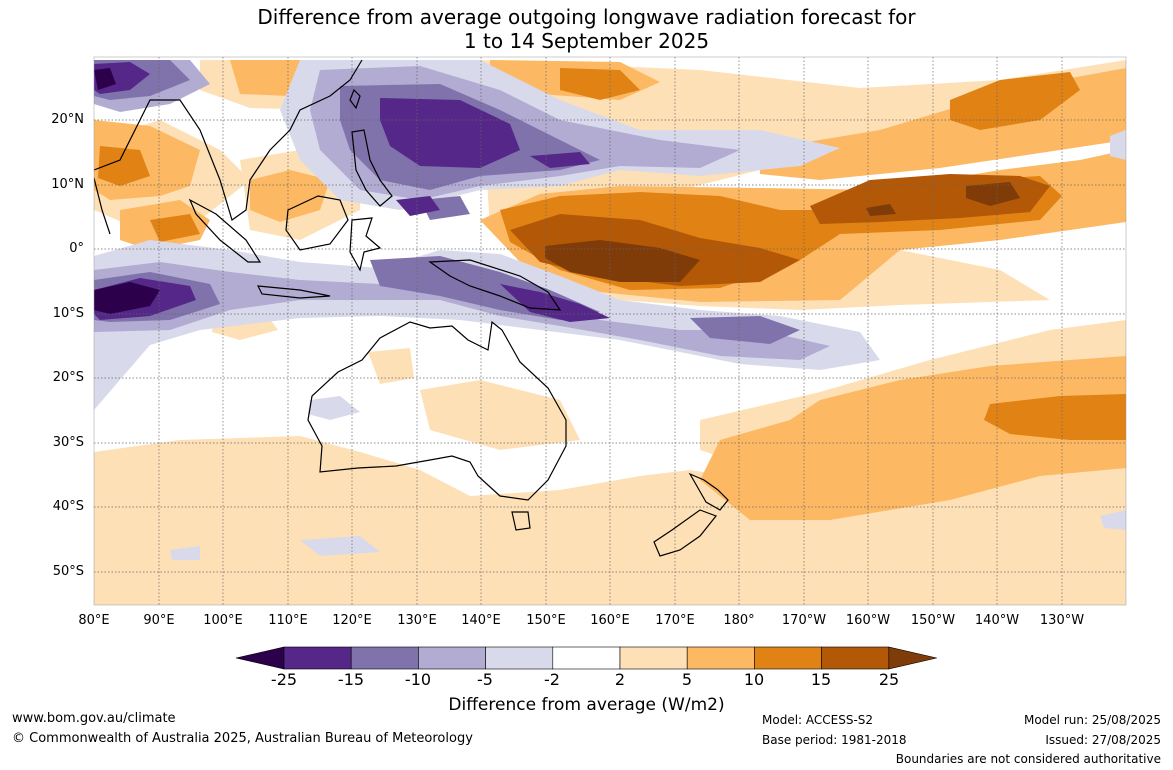  What do you see at coordinates (868, 620) in the screenshot?
I see `lon-label-160w: 160°W` at bounding box center [868, 620].